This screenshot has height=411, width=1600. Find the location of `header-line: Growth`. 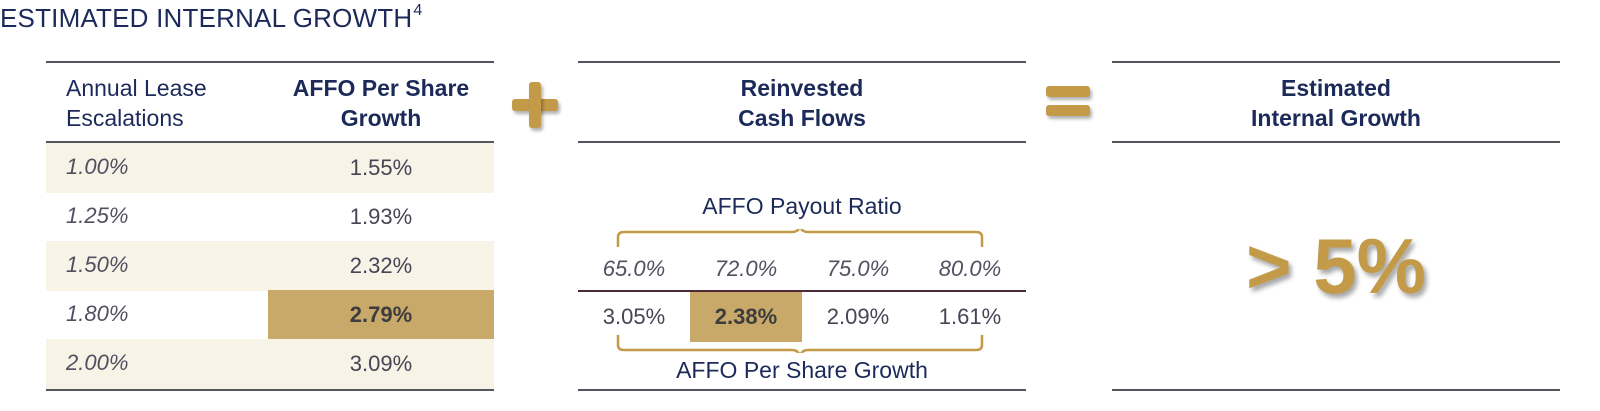

header-line: Growth is located at coordinates (381, 118).